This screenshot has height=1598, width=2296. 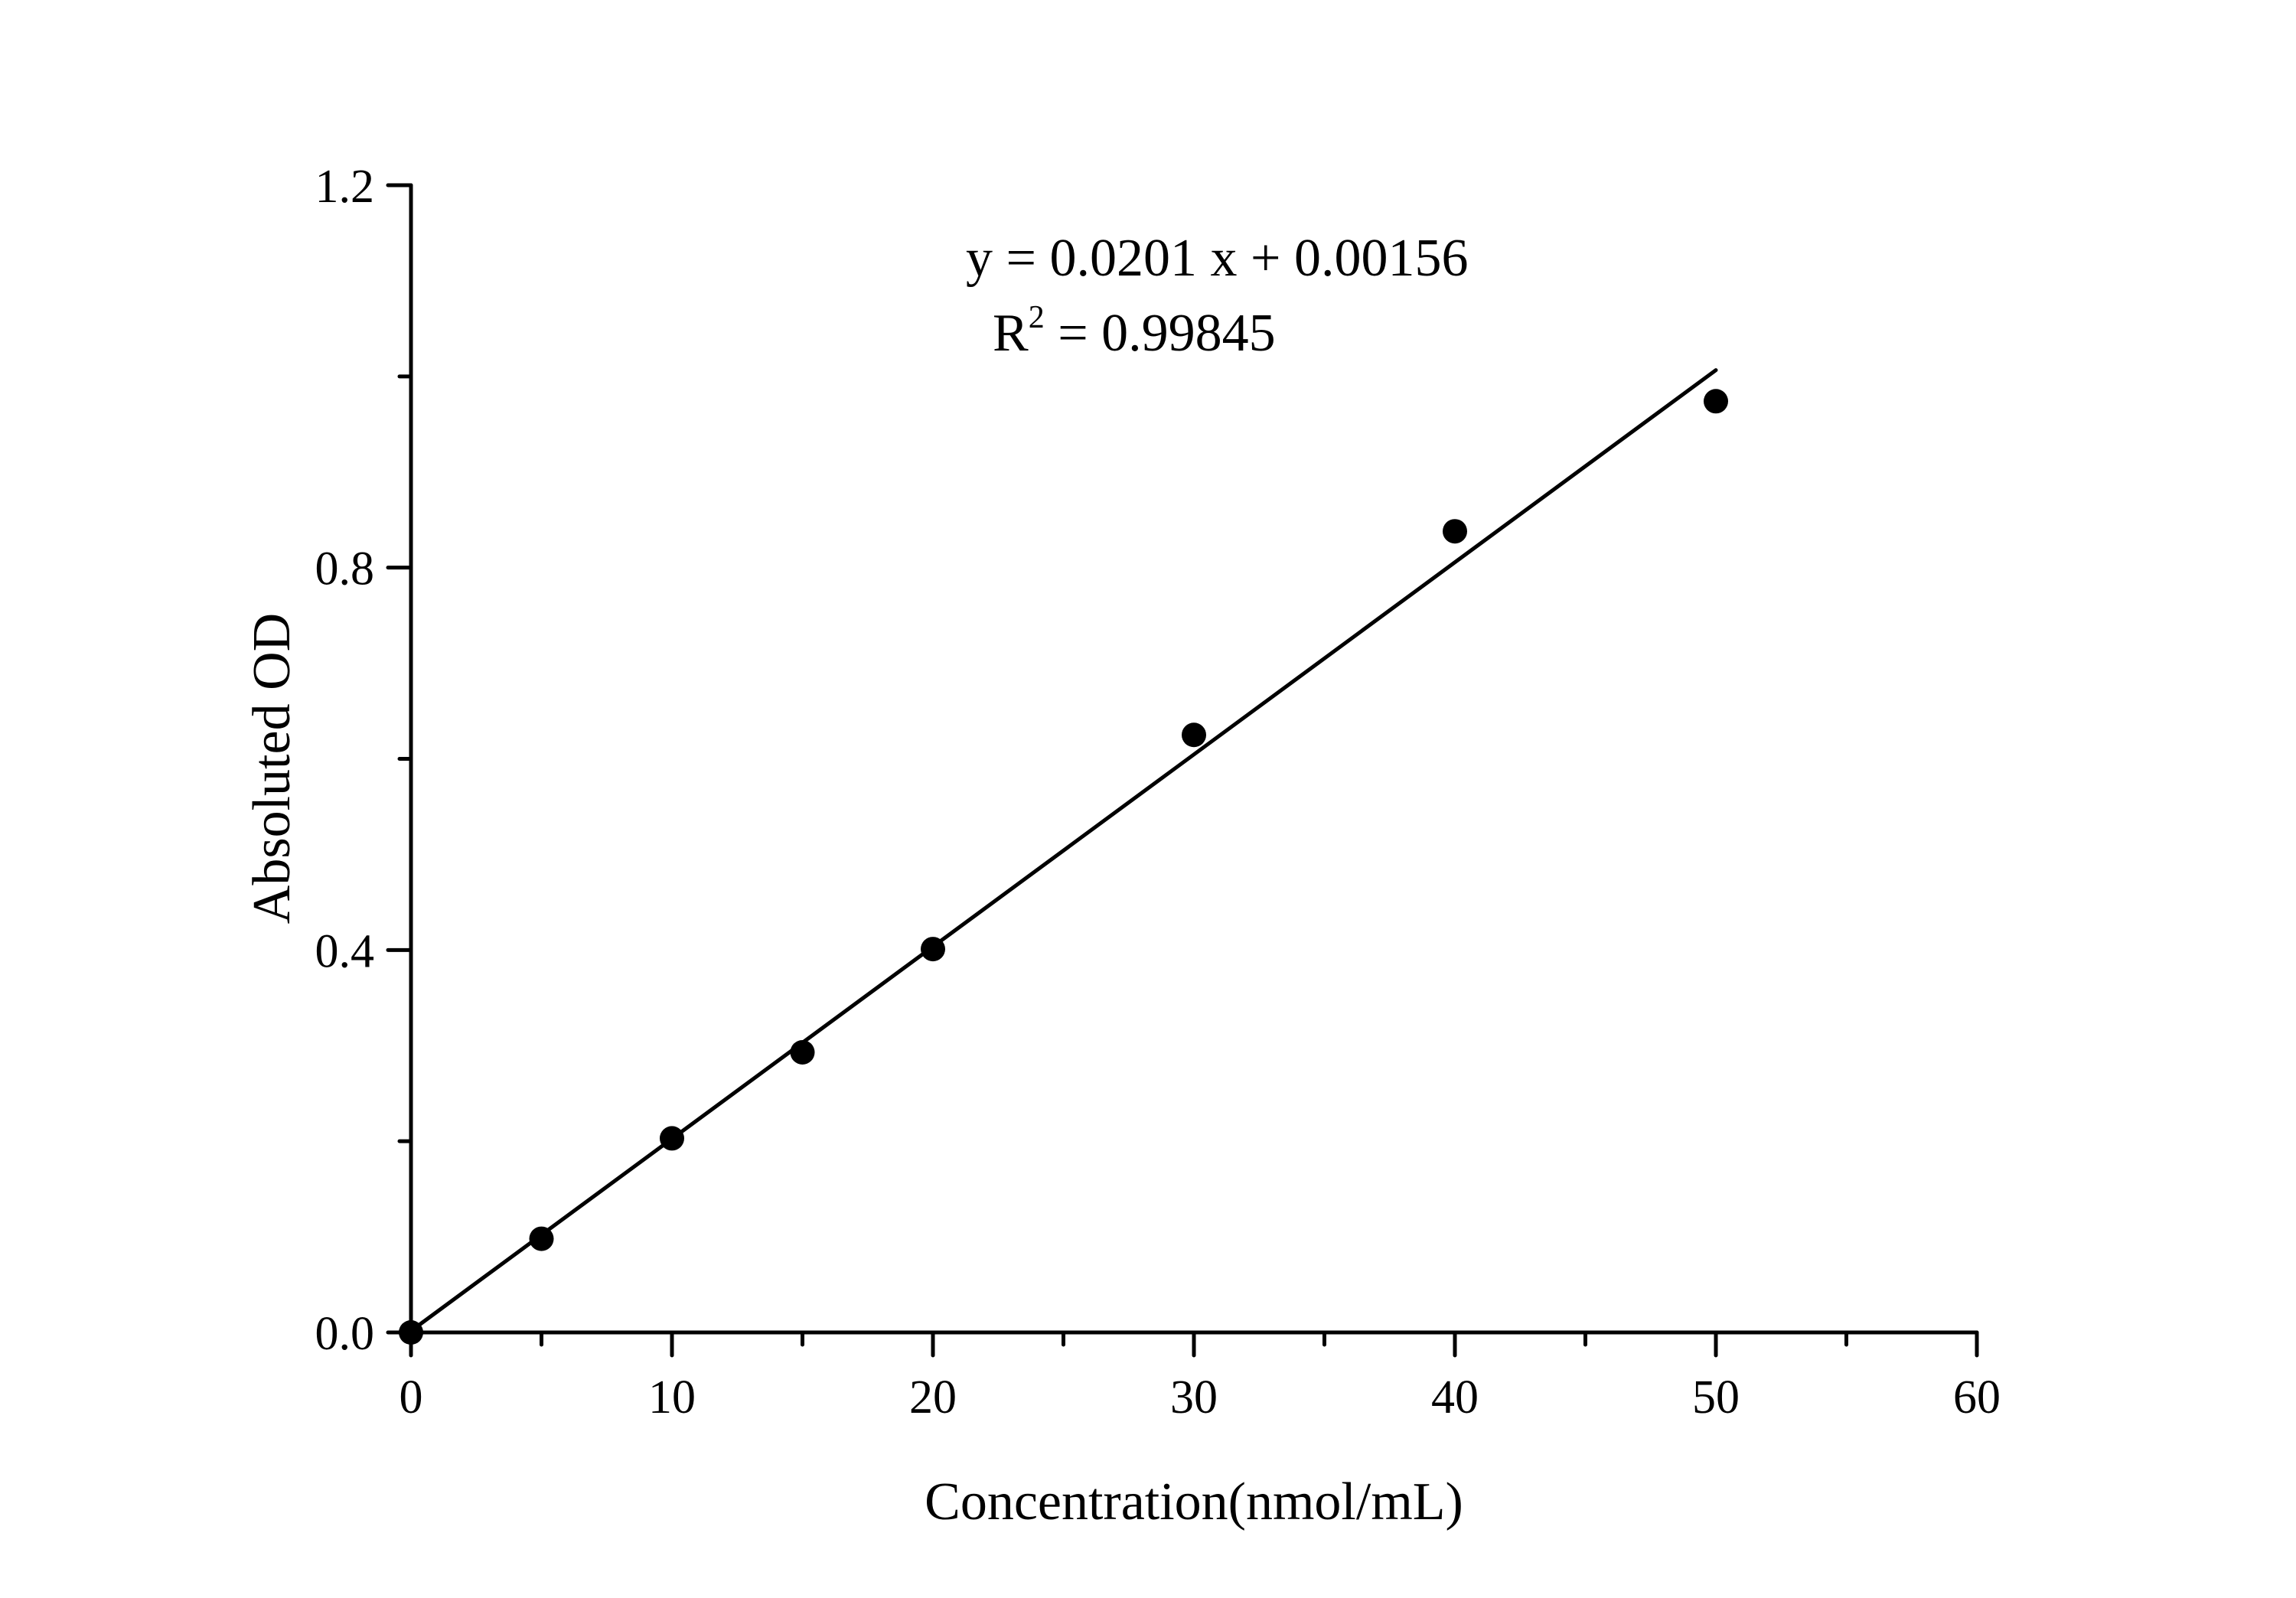 I want to click on x-tick-label: 0, so click(x=411, y=1397).